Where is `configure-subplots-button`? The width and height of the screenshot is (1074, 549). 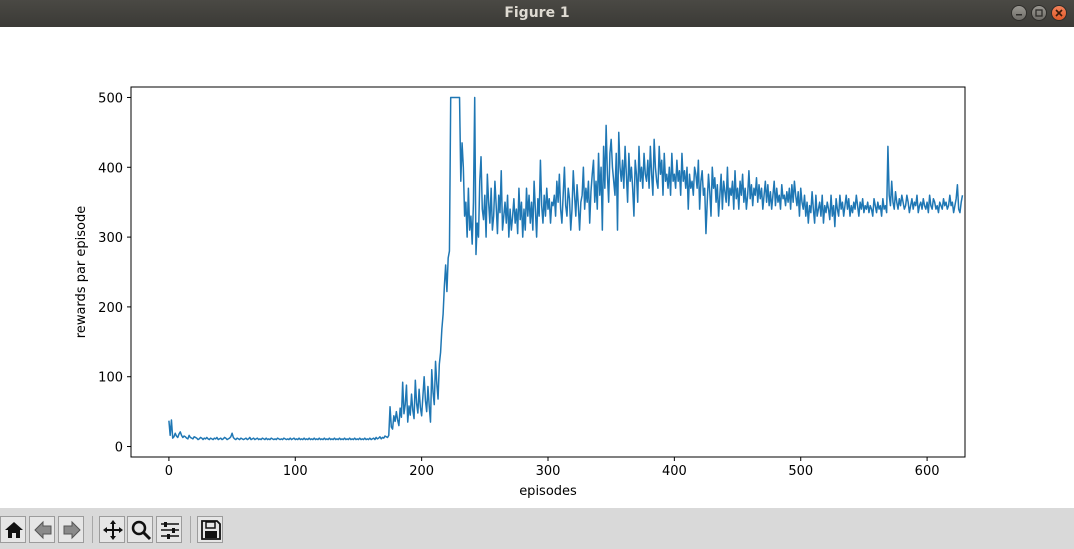
configure-subplots-button is located at coordinates (169, 529).